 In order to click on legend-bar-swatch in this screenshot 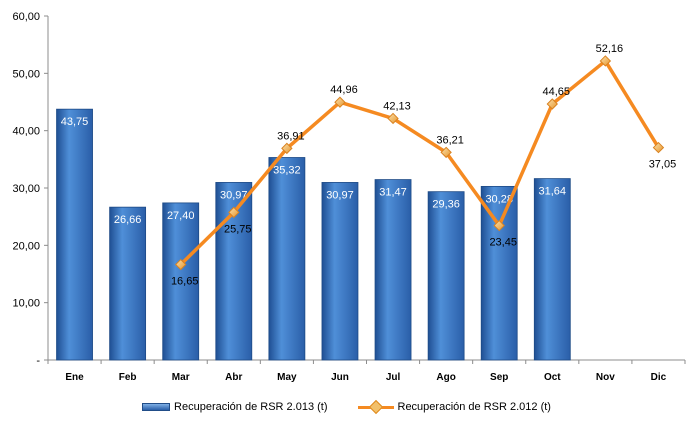, I will do `click(156, 407)`.